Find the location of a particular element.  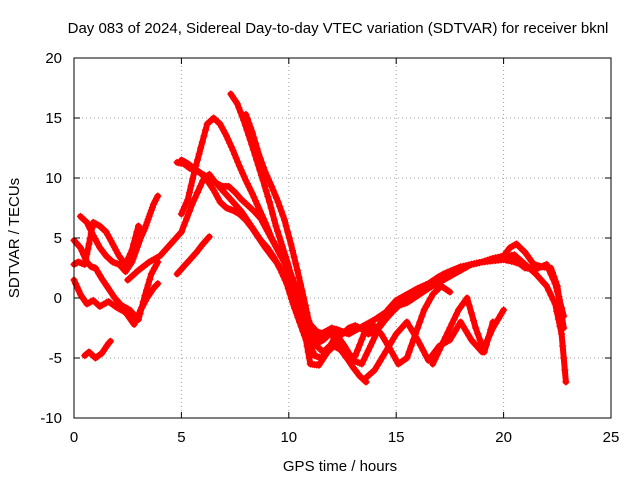

y-tick-label: 0 is located at coordinates (58, 298).